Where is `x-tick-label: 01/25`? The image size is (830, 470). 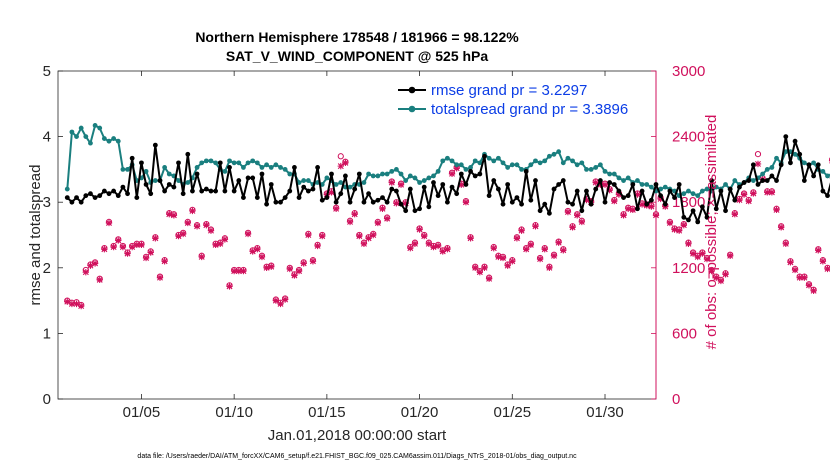 x-tick-label: 01/25 is located at coordinates (513, 412).